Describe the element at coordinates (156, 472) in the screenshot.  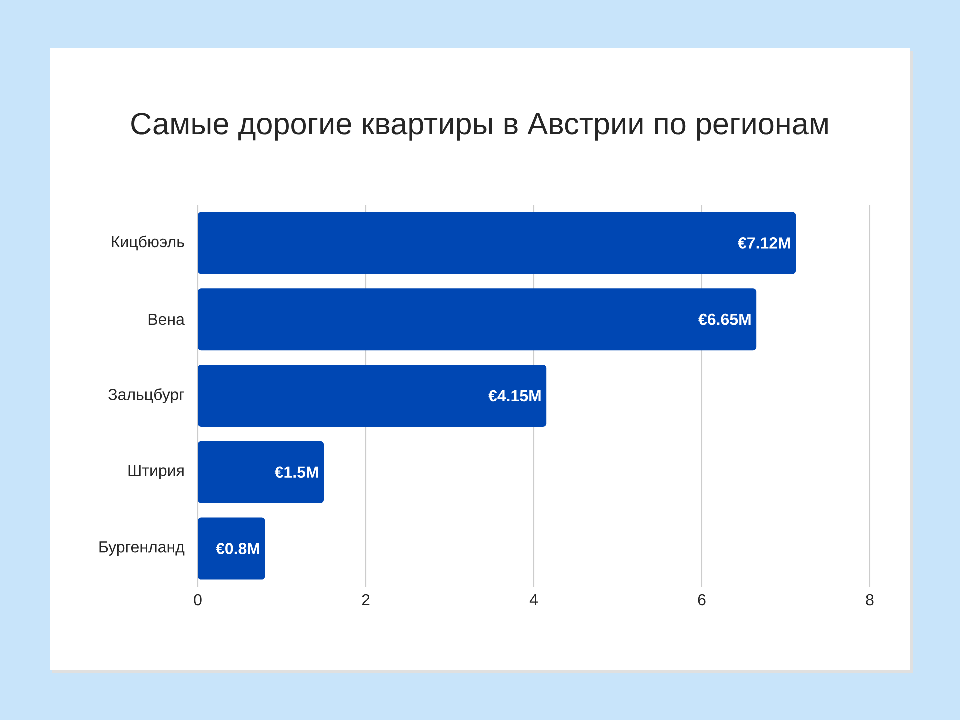
I see `y-tick-label: Штирия` at that location.